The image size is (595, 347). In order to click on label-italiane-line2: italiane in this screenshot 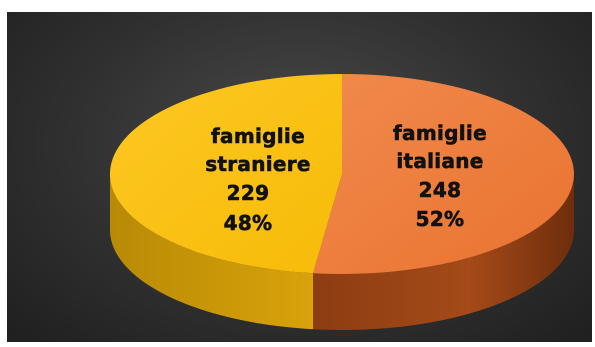, I will do `click(439, 161)`.